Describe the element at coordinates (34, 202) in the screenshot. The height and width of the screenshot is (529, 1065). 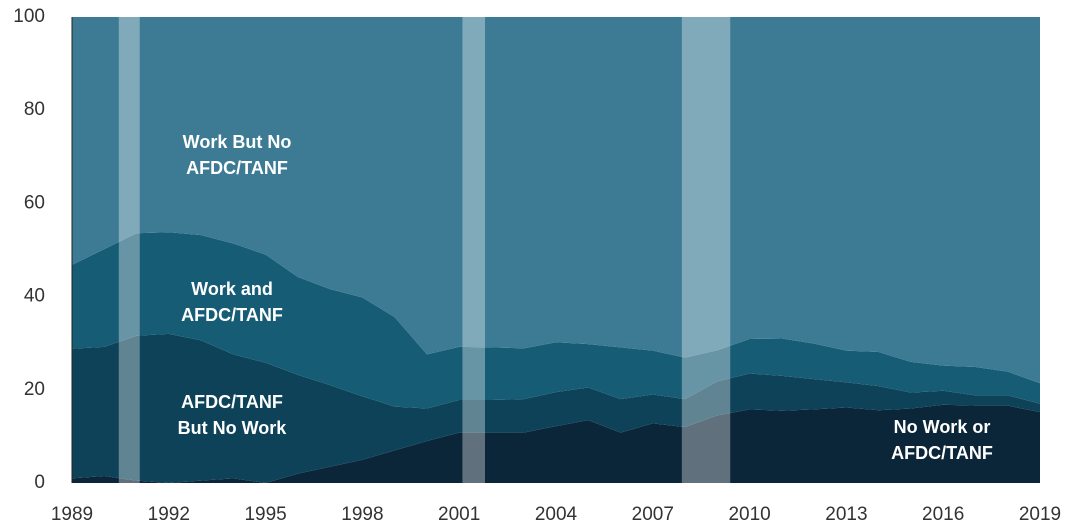
I see `y-tick-label: 60` at that location.